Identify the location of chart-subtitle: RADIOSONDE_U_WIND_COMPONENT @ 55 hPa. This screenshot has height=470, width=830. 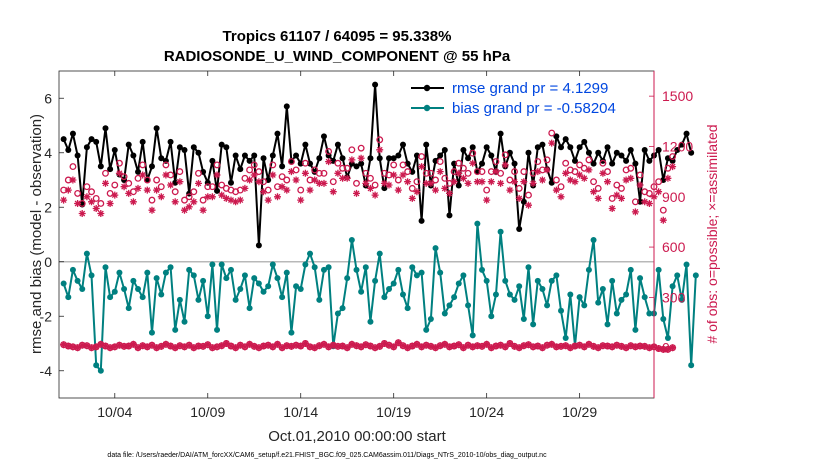
(337, 56).